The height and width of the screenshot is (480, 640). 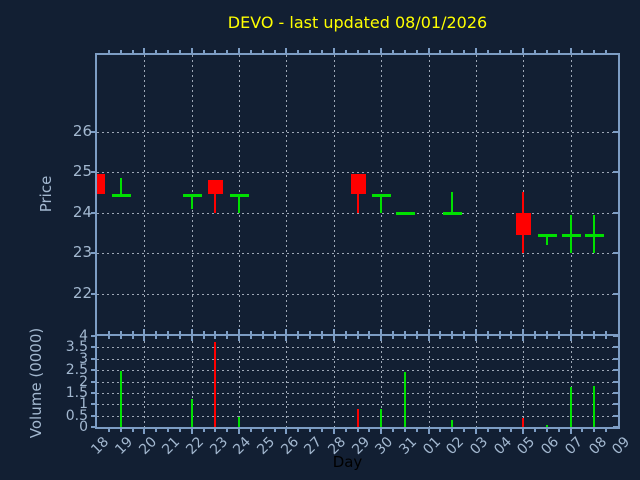 What do you see at coordinates (76, 415) in the screenshot?
I see `volume-tick-label: 0.5` at bounding box center [76, 415].